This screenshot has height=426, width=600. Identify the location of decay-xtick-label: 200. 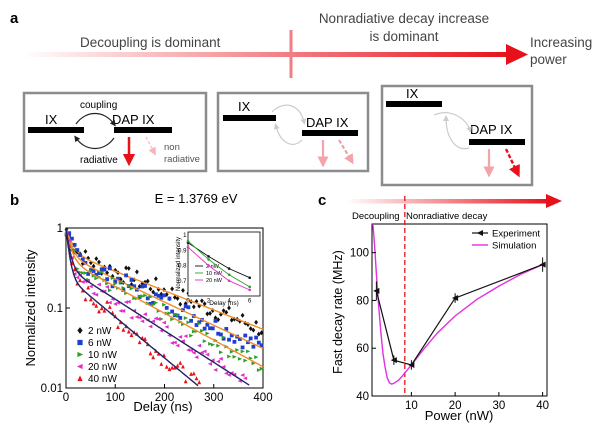
(164, 398).